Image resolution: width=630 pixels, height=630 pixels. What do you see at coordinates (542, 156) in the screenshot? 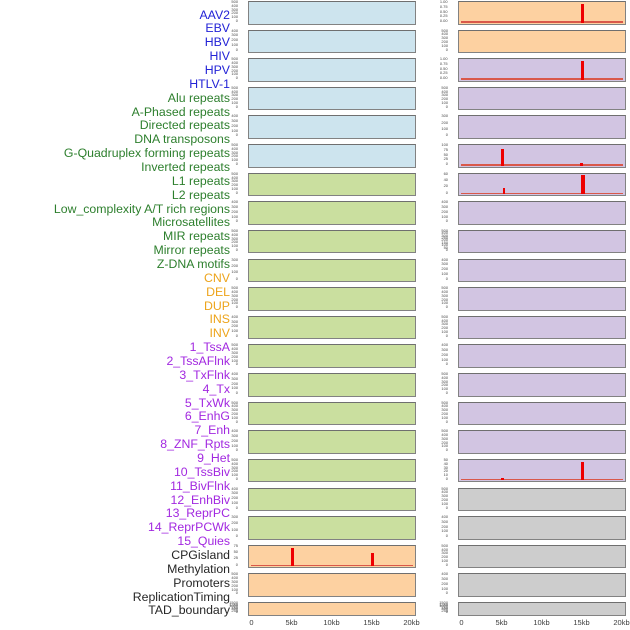
I see `track-panel-4-tx` at bounding box center [542, 156].